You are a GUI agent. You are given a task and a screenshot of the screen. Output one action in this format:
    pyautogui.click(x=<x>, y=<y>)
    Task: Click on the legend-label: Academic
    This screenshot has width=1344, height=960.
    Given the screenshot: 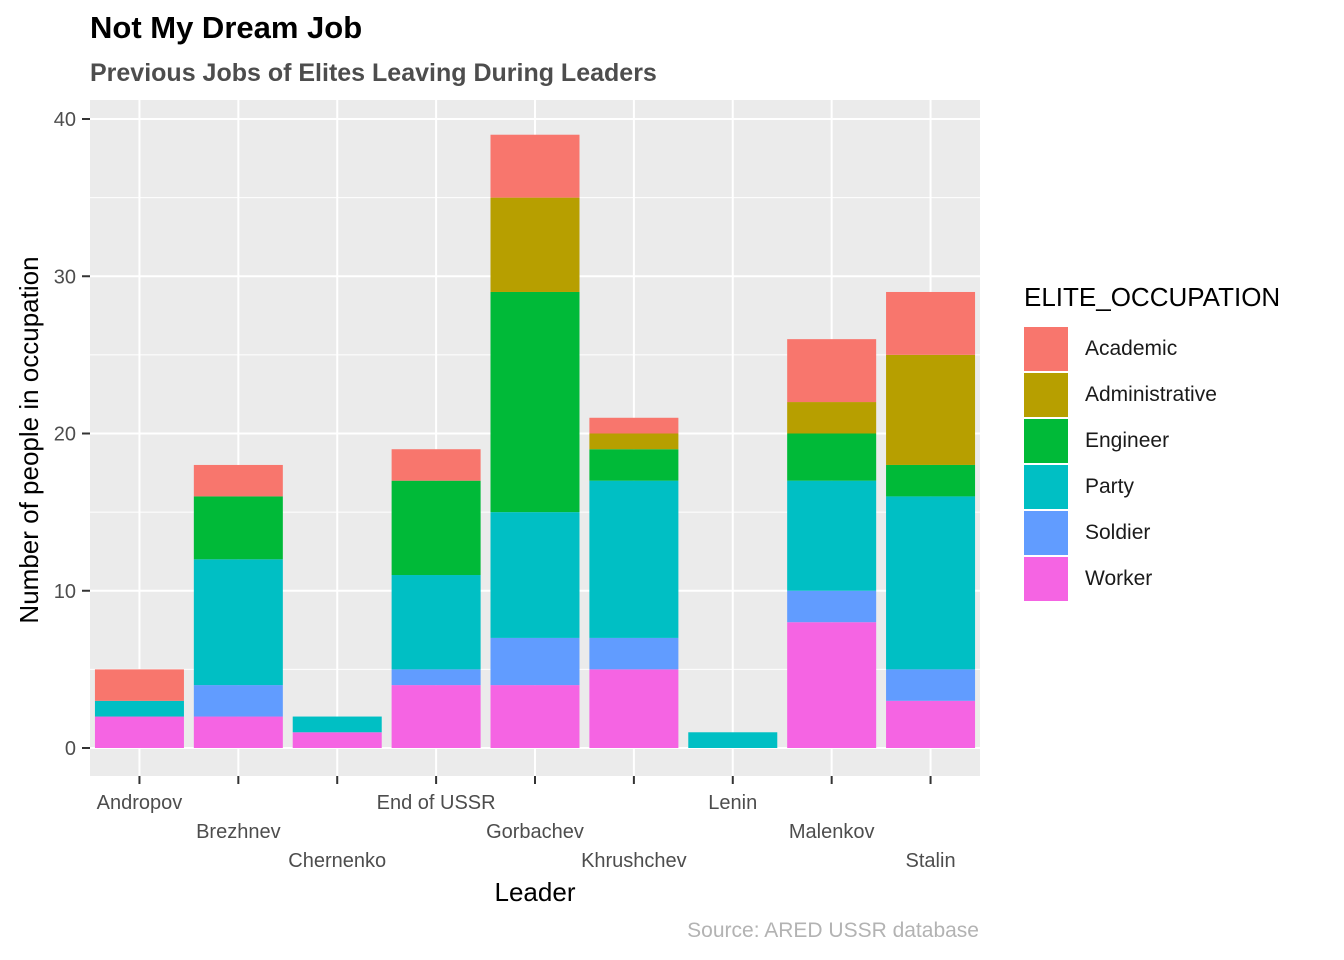 What is the action you would take?
    pyautogui.click(x=1131, y=348)
    